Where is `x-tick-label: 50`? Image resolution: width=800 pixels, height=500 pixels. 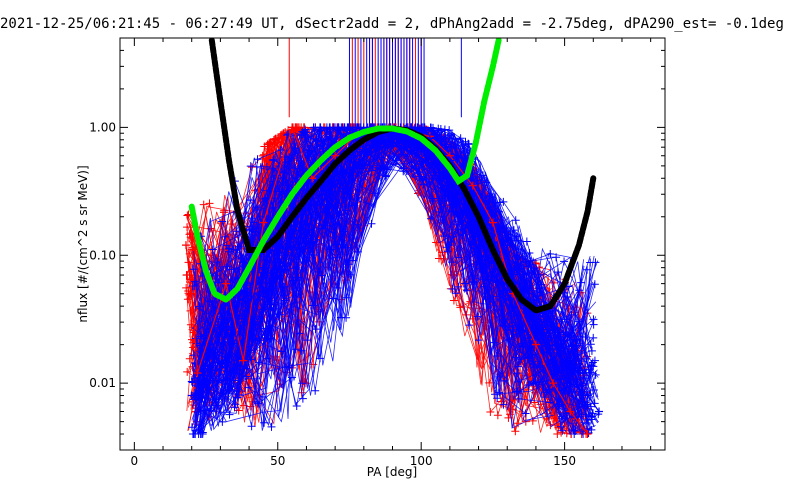
x-tick-label: 50 is located at coordinates (277, 461).